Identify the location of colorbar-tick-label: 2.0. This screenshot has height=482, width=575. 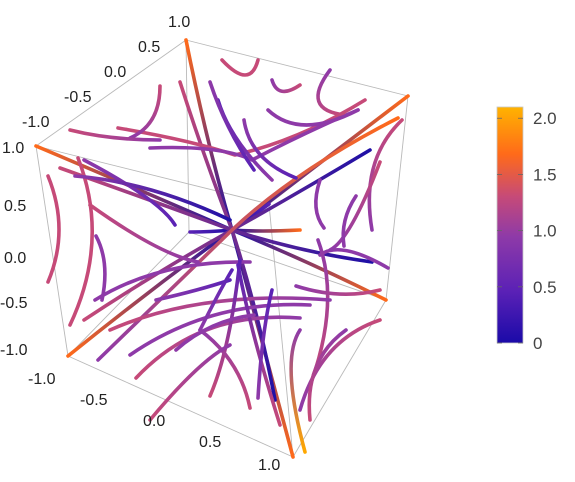
(545, 118).